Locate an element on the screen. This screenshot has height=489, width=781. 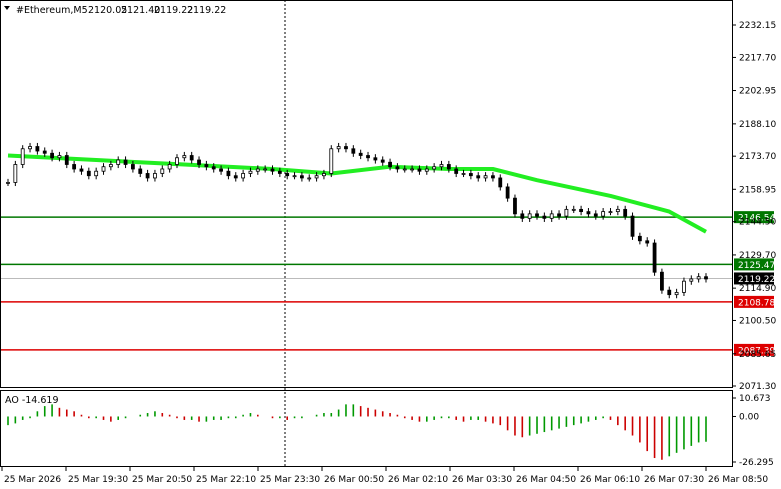
ao-panel is located at coordinates (366, 428).